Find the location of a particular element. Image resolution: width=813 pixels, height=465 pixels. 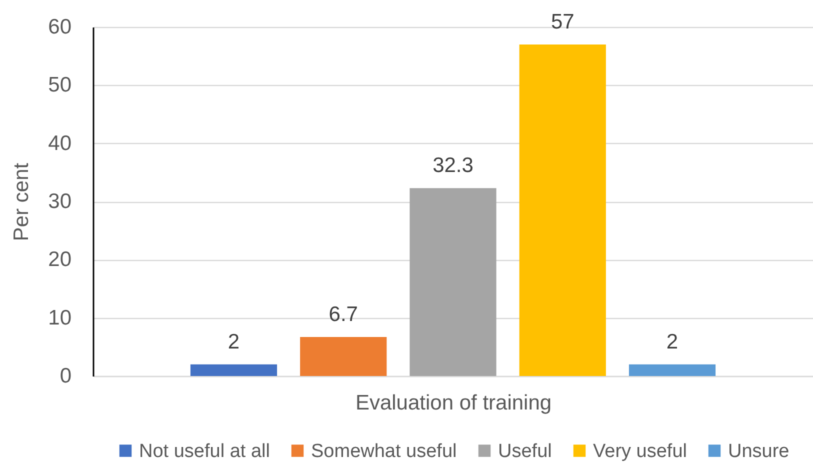

data-label: 32.3 is located at coordinates (453, 166).